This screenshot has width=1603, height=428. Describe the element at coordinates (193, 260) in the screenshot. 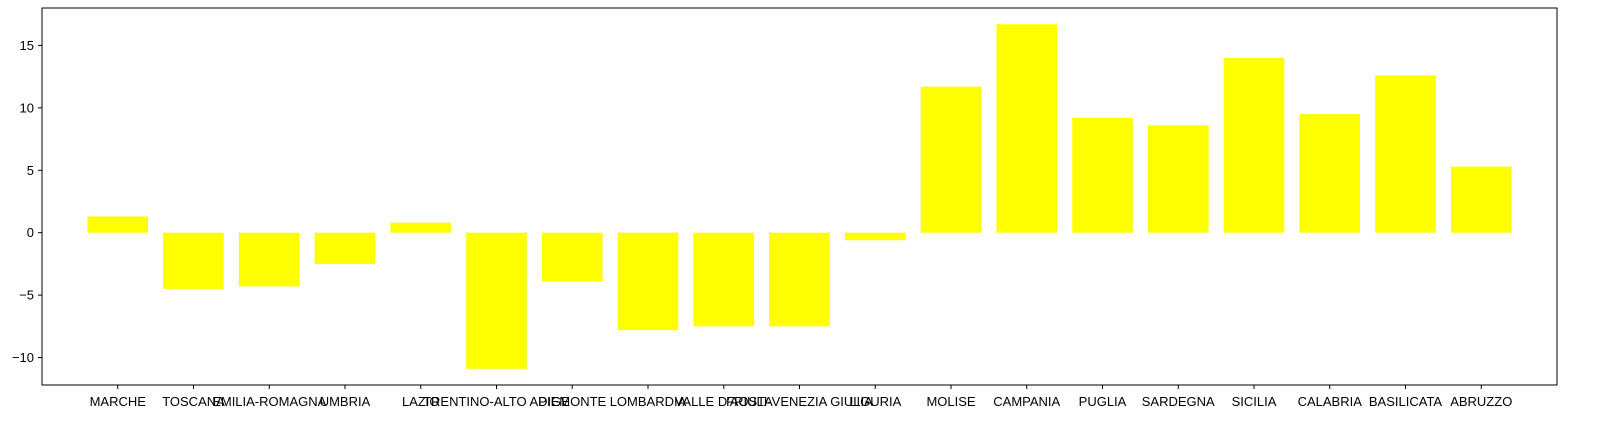

I see `bar-toscana` at that location.